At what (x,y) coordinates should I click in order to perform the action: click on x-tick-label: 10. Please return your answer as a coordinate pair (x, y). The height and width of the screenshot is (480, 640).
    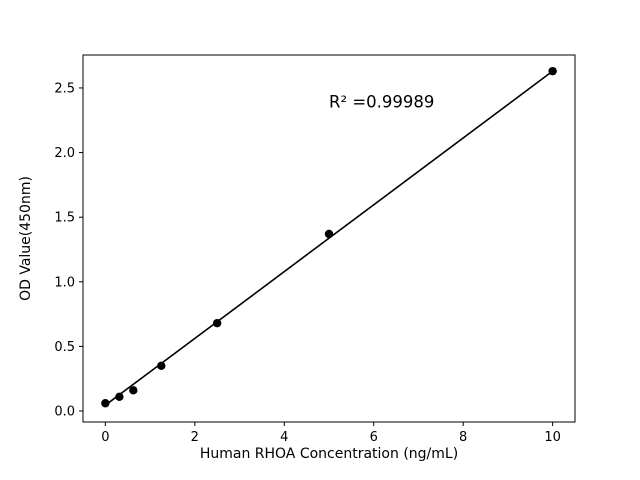
    Looking at the image, I should click on (552, 437).